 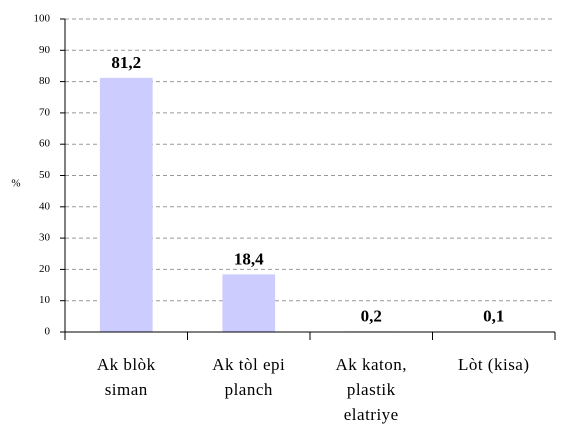 I want to click on value-label: 81,2, so click(x=126, y=62).